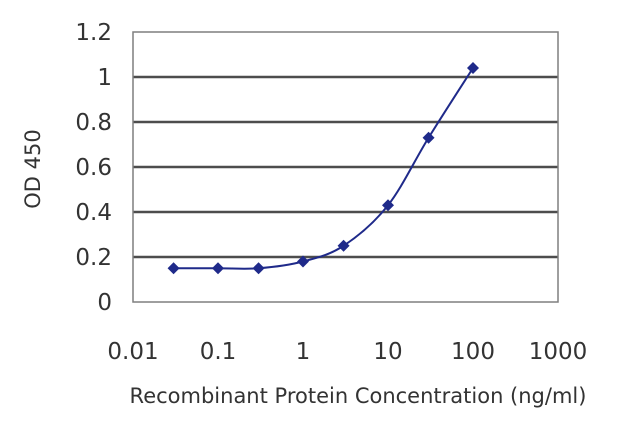 The image size is (640, 427). I want to click on y-axis-title: OD 450, so click(33, 168).